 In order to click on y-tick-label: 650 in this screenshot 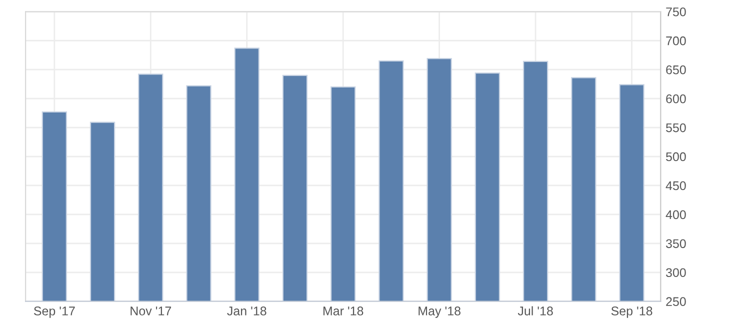, I will do `click(676, 69)`.